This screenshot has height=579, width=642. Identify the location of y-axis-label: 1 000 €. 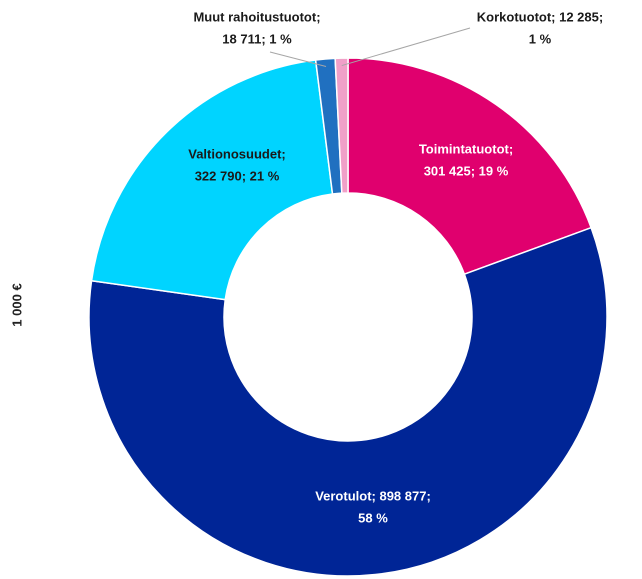
(16, 304).